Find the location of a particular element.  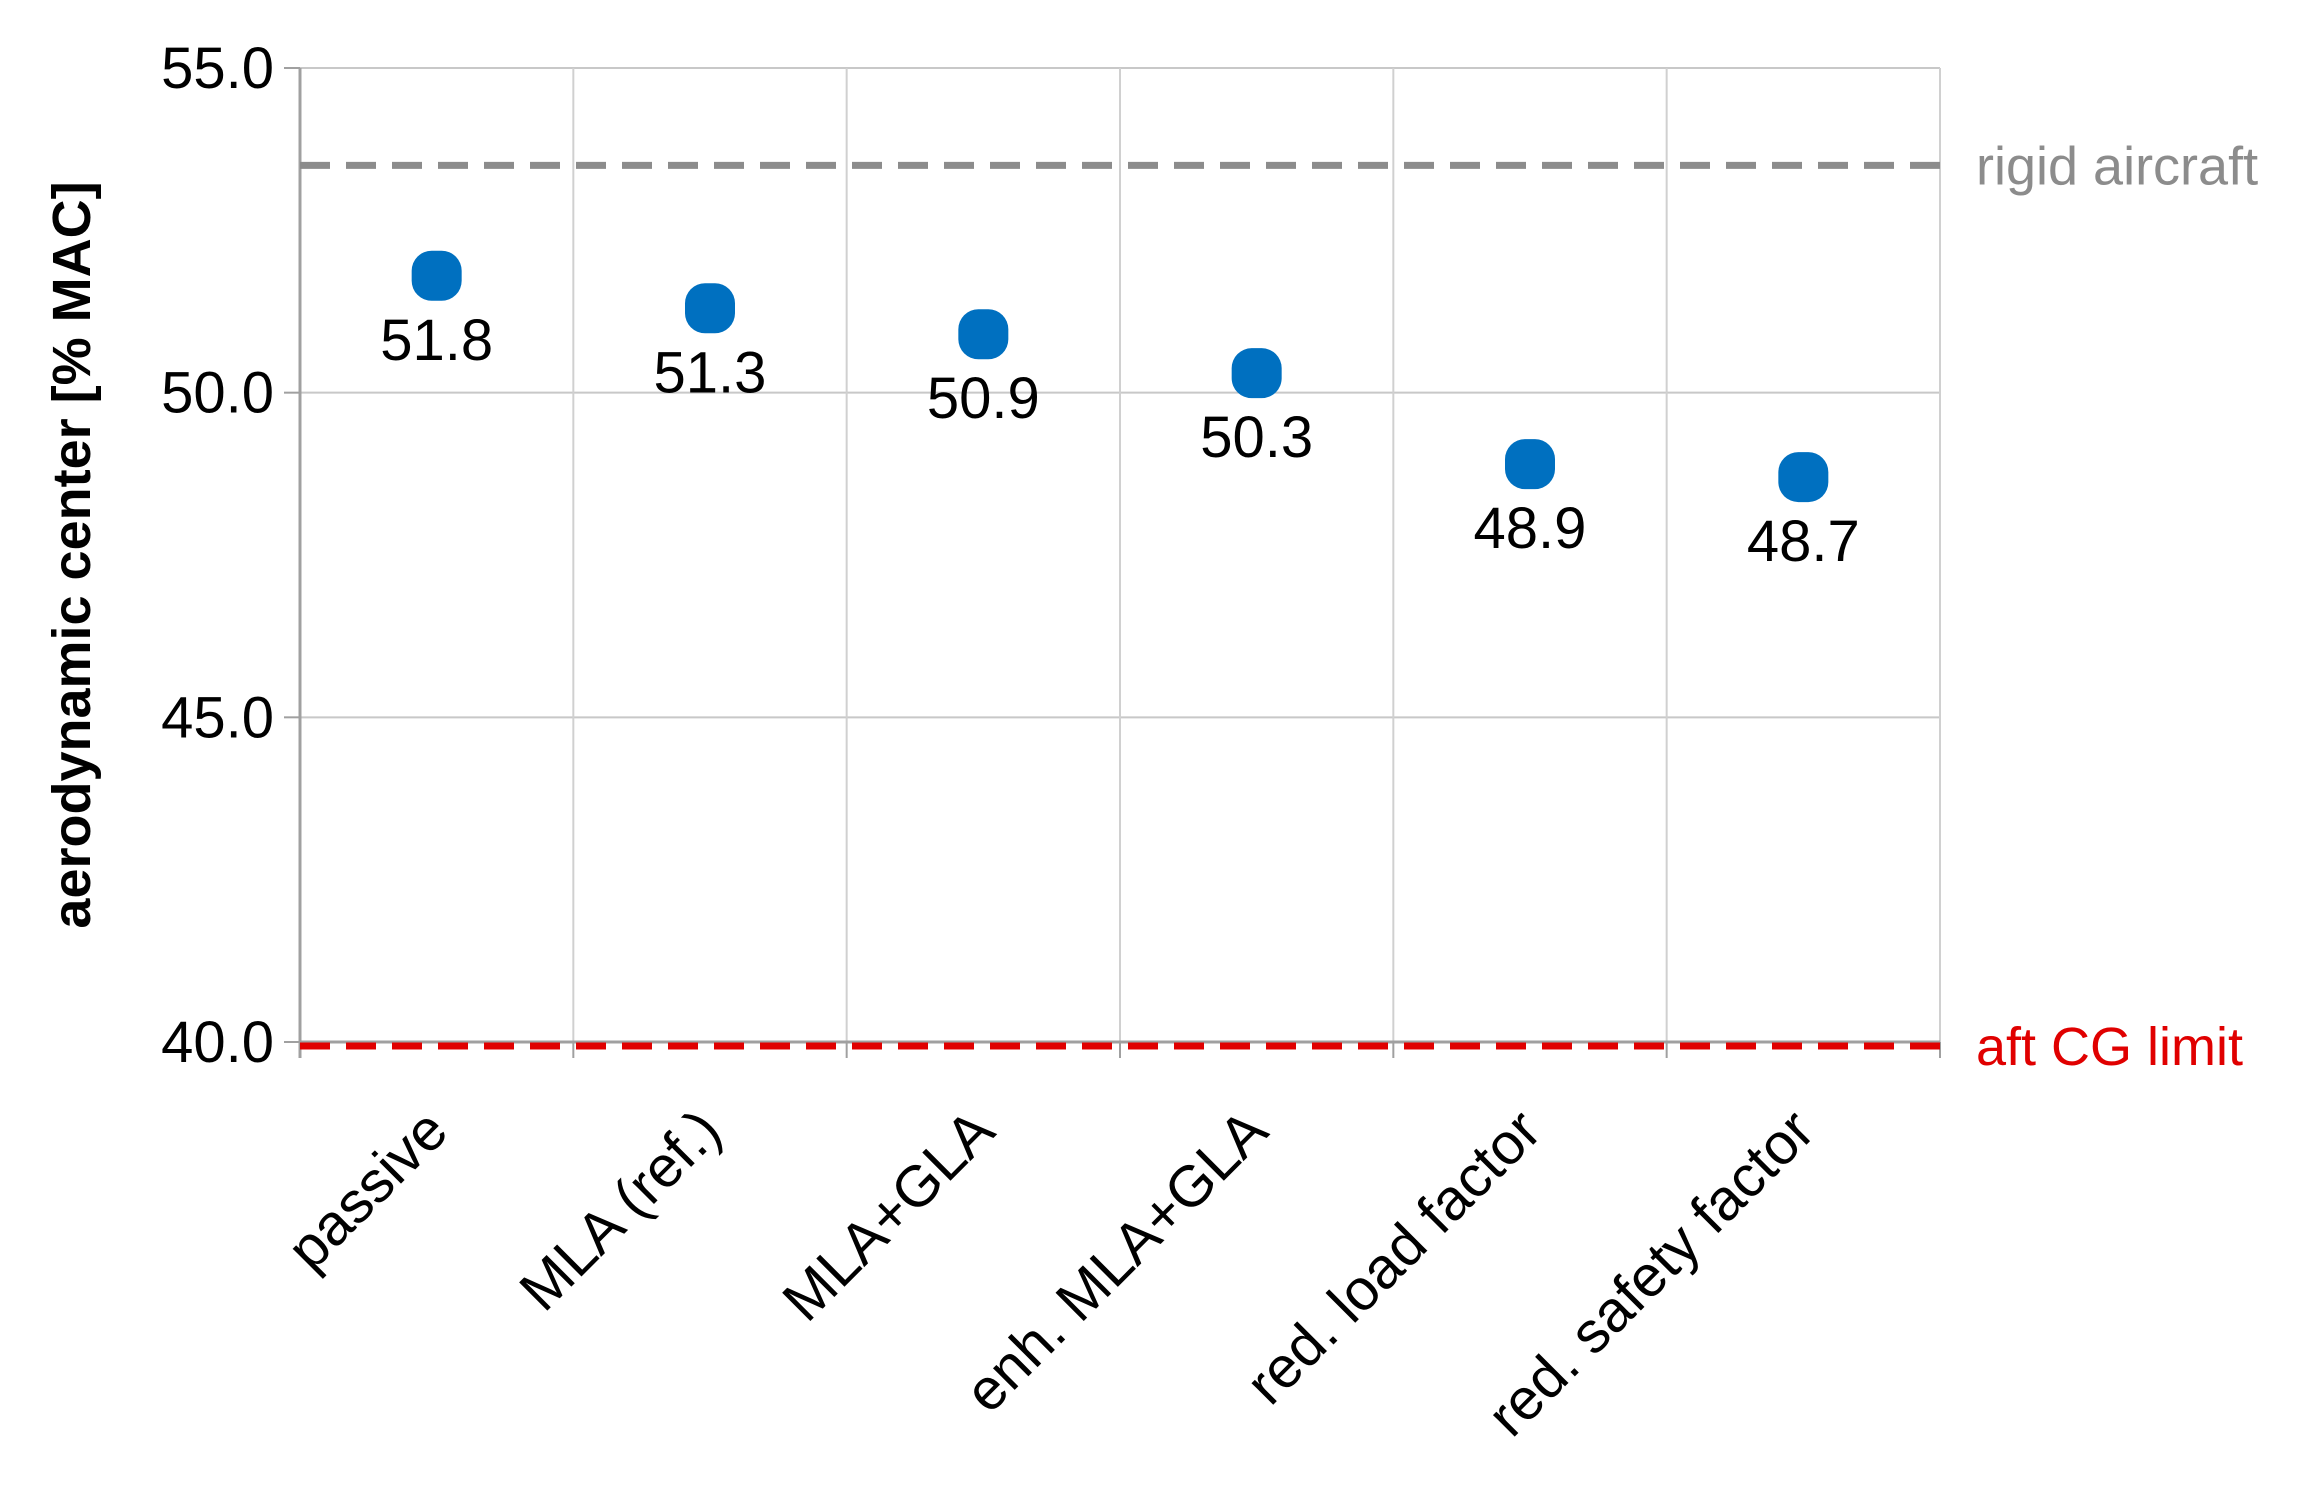

data-label: 50.9 is located at coordinates (983, 398).